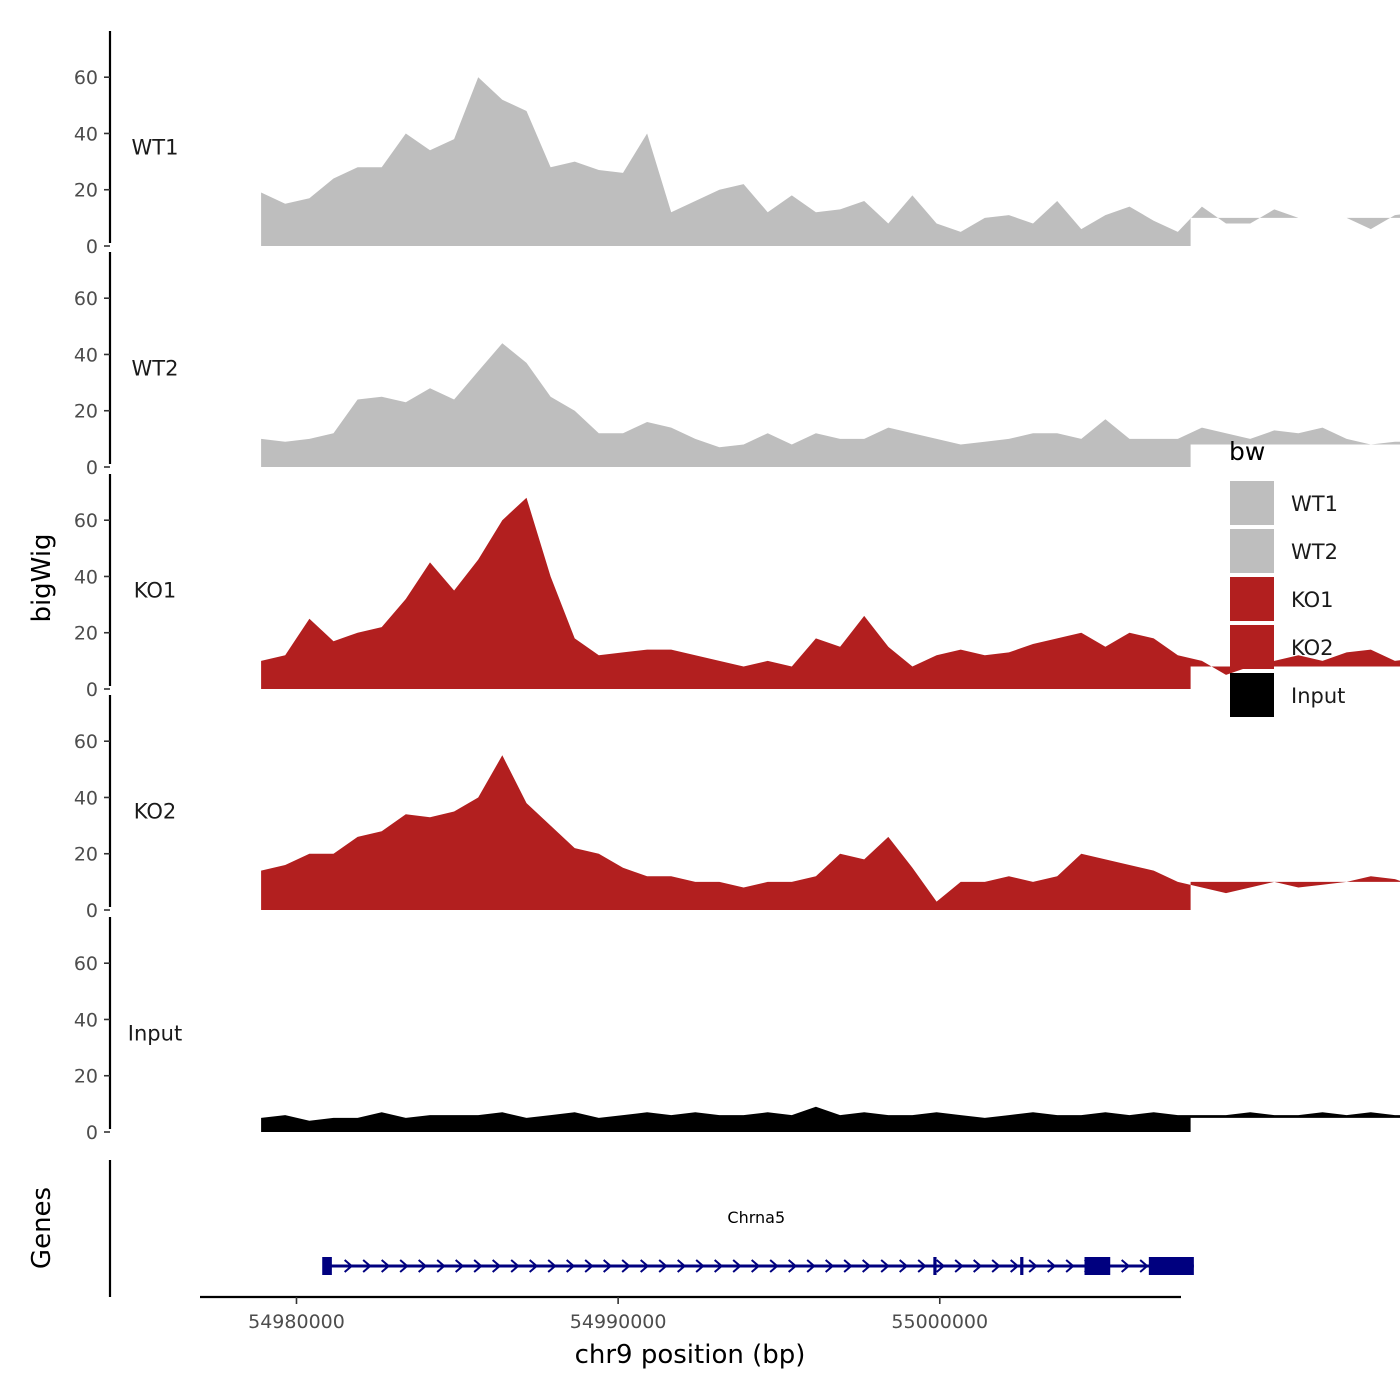 This screenshot has height=1400, width=1400. Describe the element at coordinates (1314, 504) in the screenshot. I see `legend-label: WT1` at that location.